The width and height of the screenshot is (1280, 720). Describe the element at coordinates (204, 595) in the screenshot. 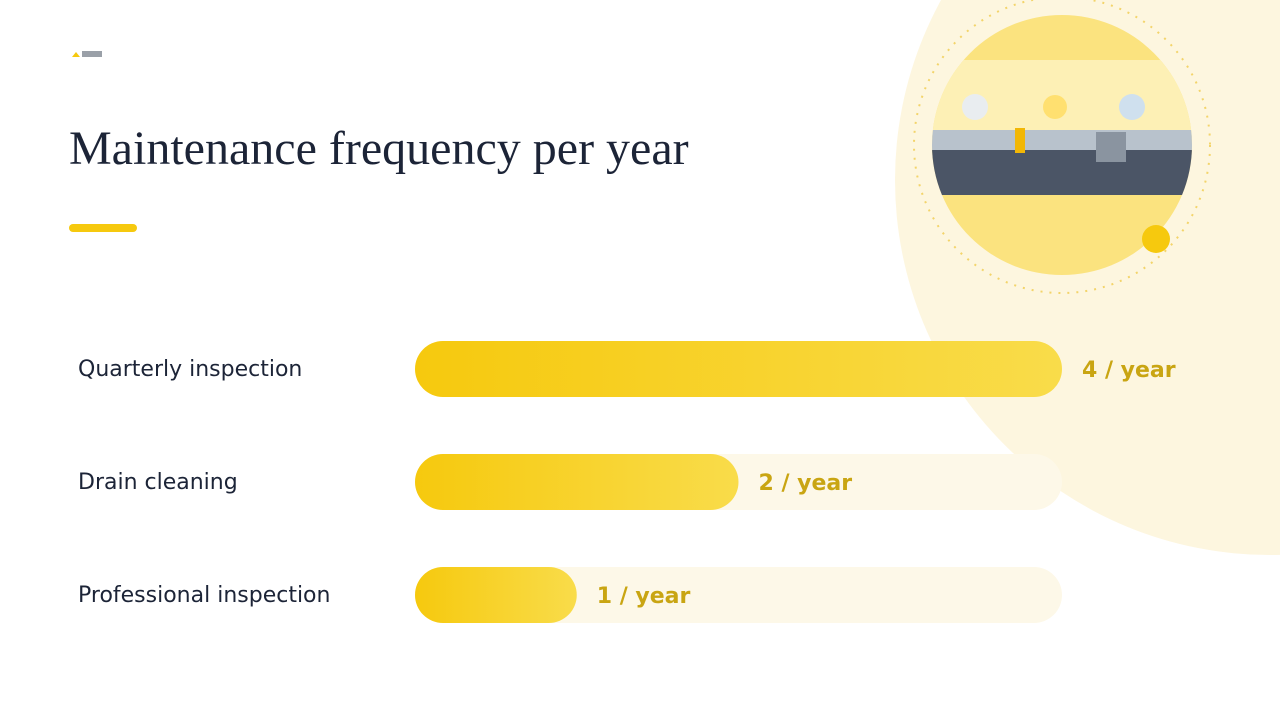

I see `category-label: Professional inspection` at that location.